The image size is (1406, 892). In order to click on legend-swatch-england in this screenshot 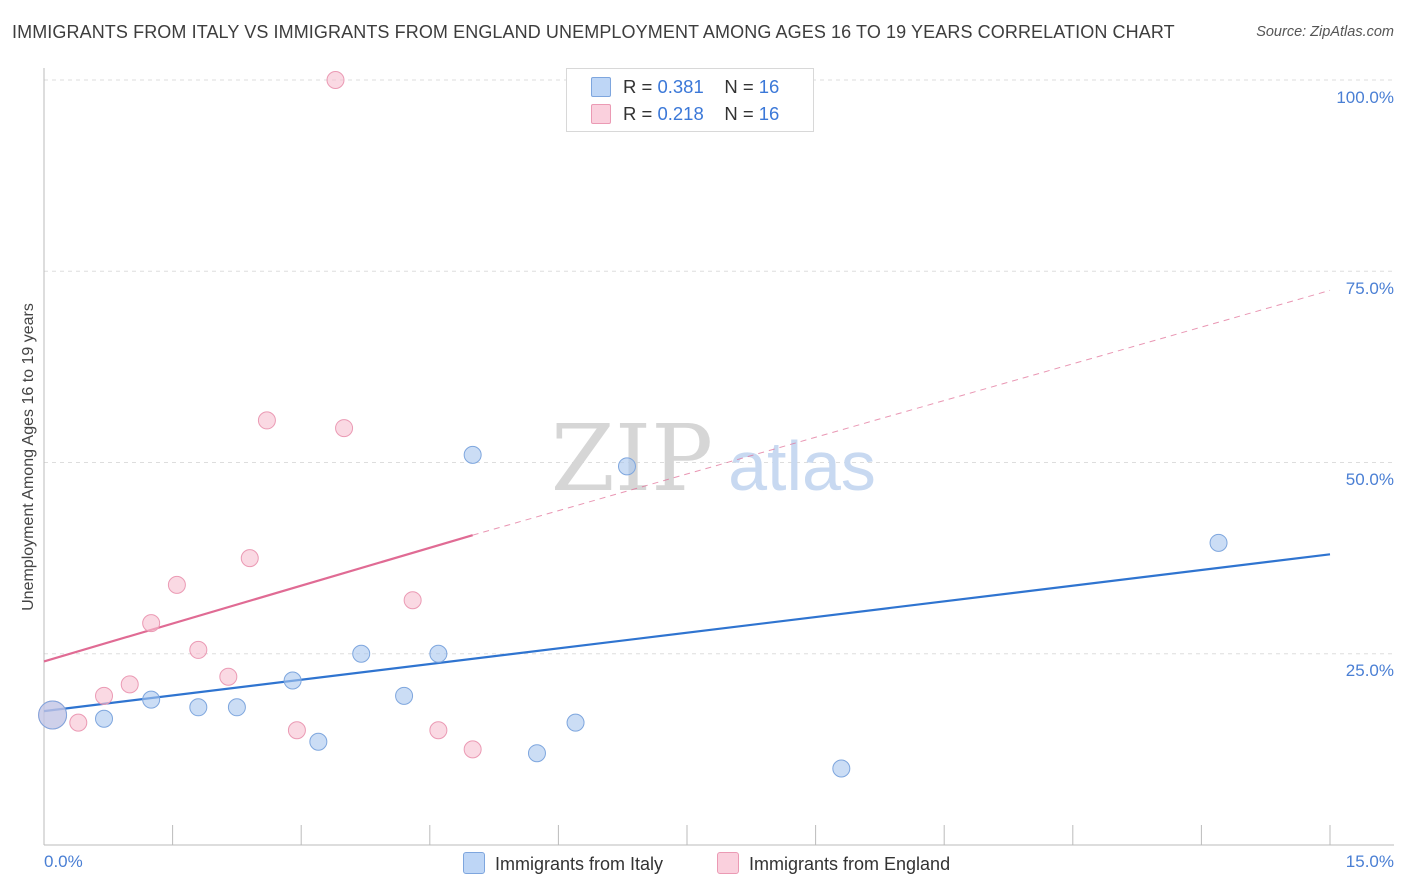, I will do `click(601, 114)`.